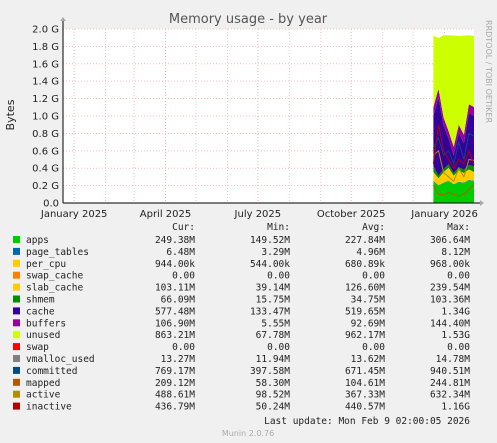  I want to click on legend-value-max: 1.16G, so click(455, 407).